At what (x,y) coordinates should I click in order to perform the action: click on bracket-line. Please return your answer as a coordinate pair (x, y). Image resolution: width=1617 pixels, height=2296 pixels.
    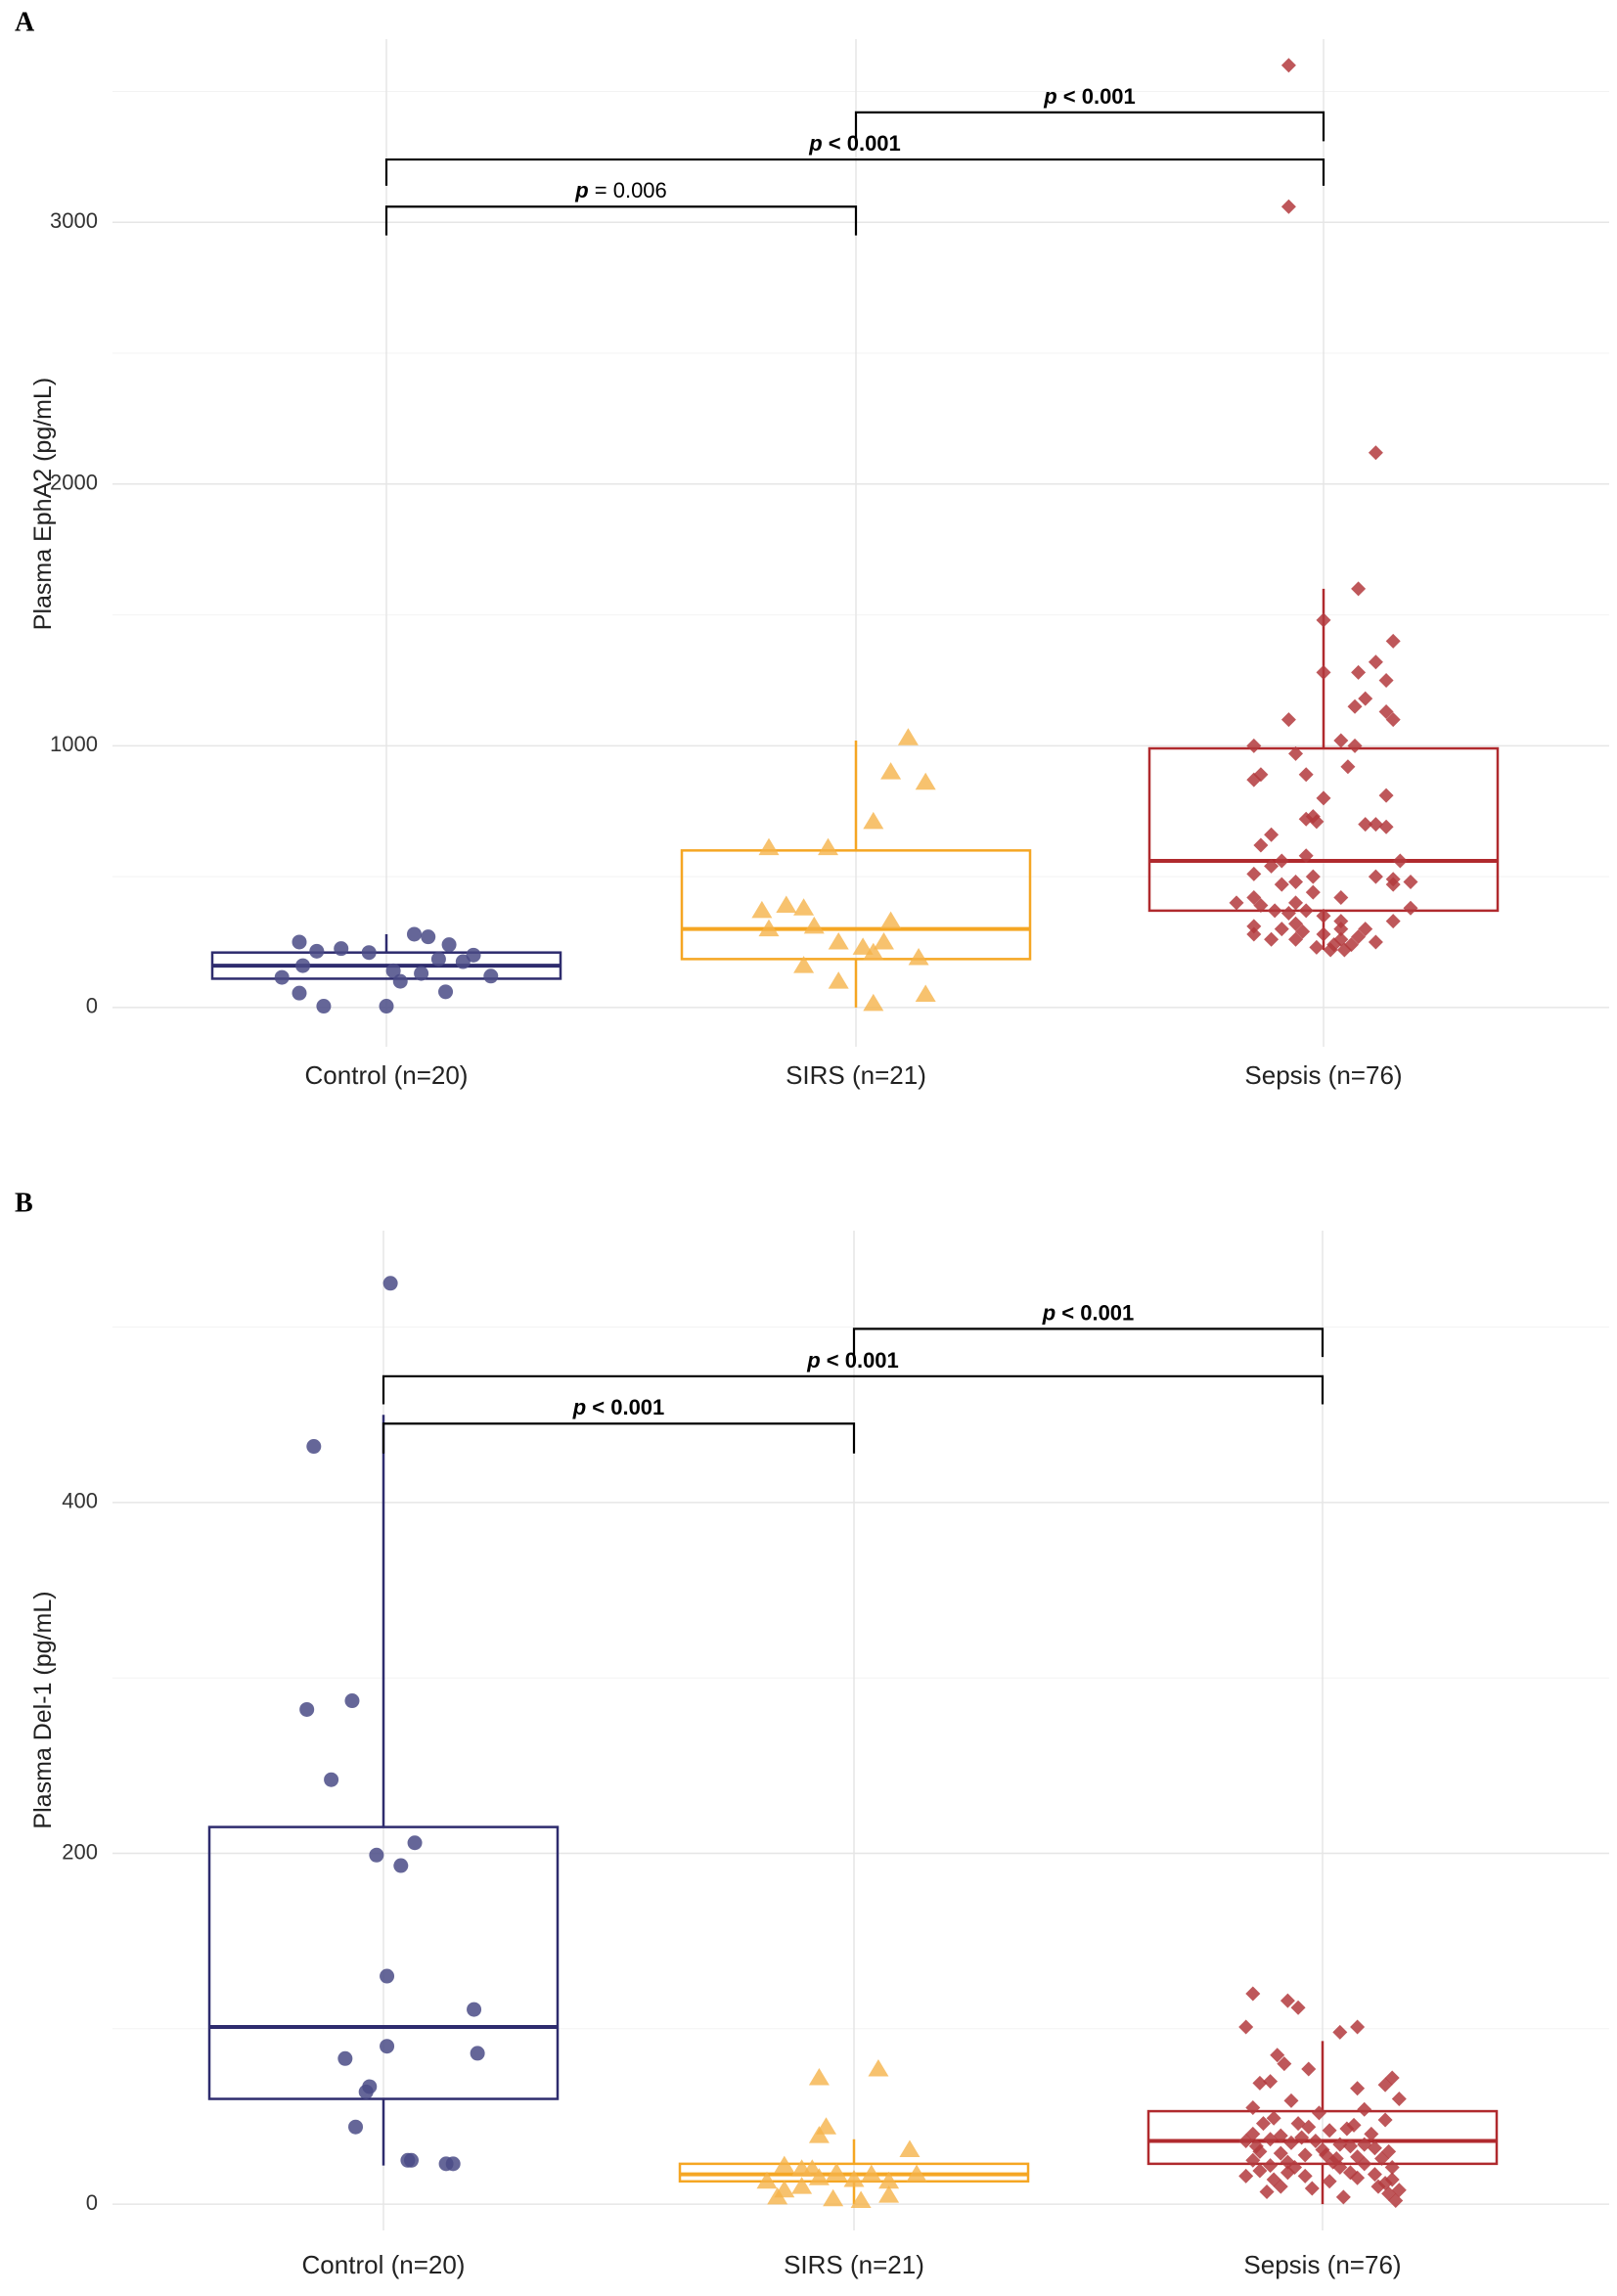
    Looking at the image, I should click on (1088, 1343).